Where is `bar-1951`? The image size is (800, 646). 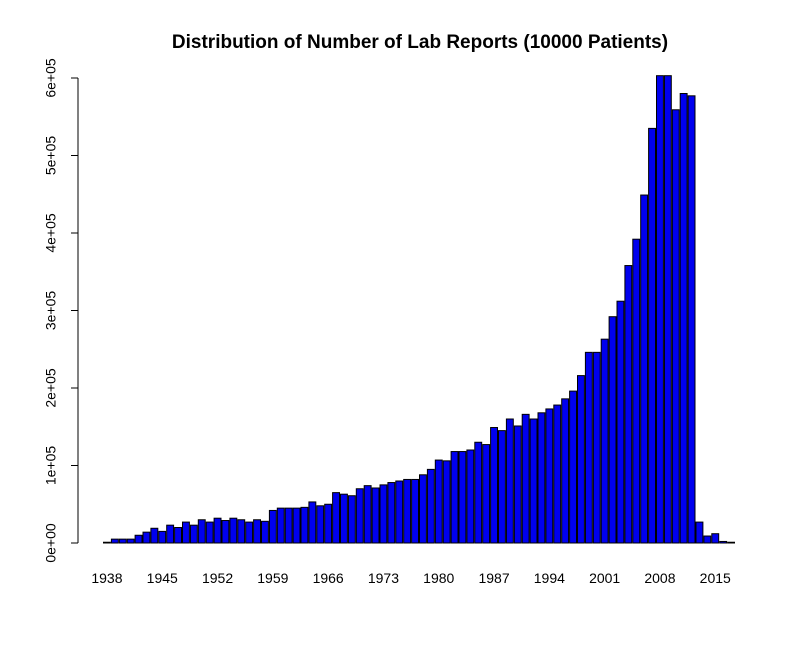
bar-1951 is located at coordinates (209, 532).